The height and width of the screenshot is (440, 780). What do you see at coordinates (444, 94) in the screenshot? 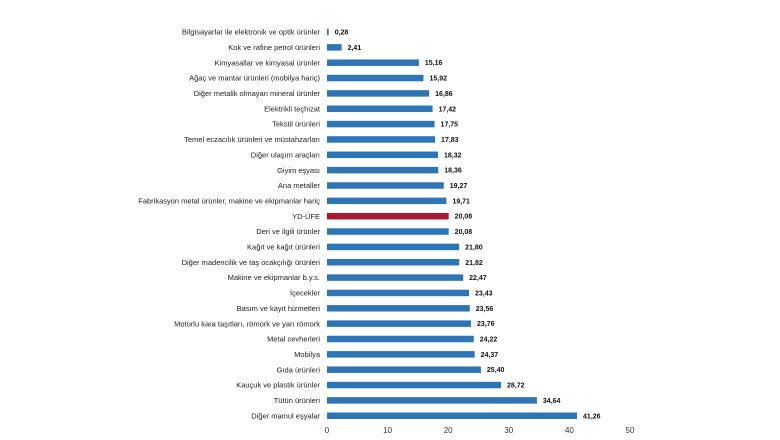
I see `data-label: 16,86` at bounding box center [444, 94].